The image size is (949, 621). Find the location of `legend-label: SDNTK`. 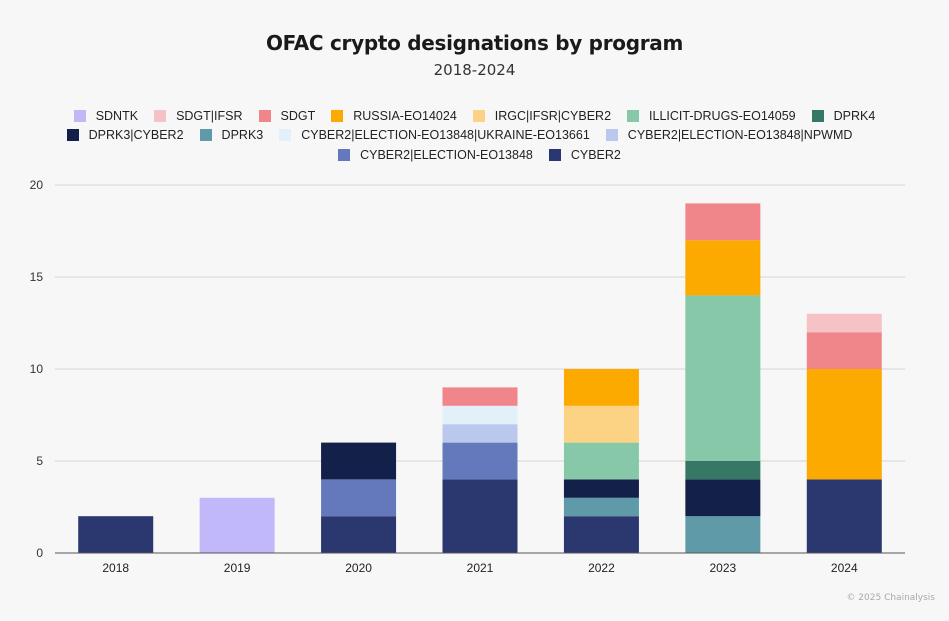

legend-label: SDNTK is located at coordinates (117, 115).